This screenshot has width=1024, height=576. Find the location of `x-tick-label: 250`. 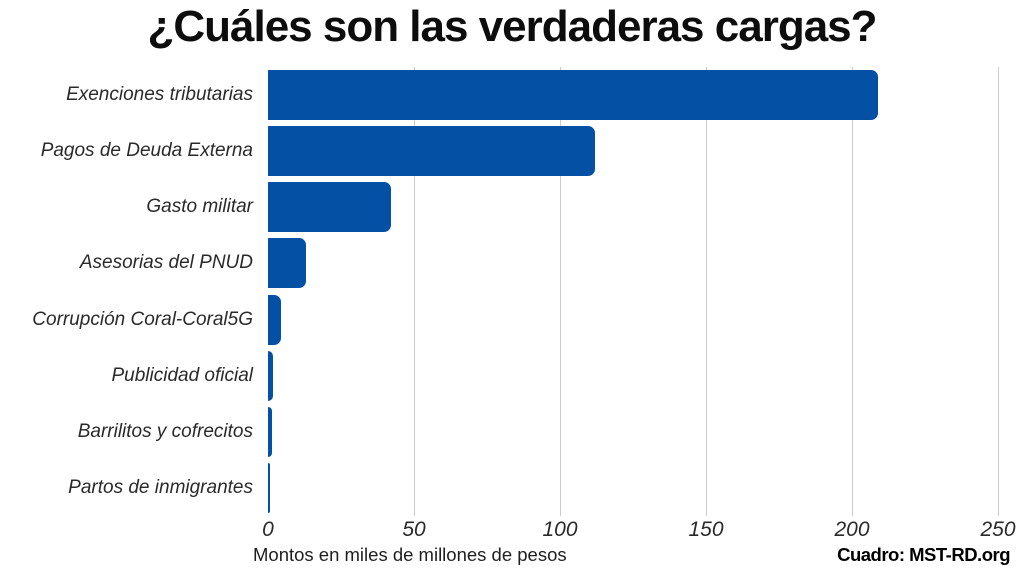

x-tick-label: 250 is located at coordinates (998, 529).